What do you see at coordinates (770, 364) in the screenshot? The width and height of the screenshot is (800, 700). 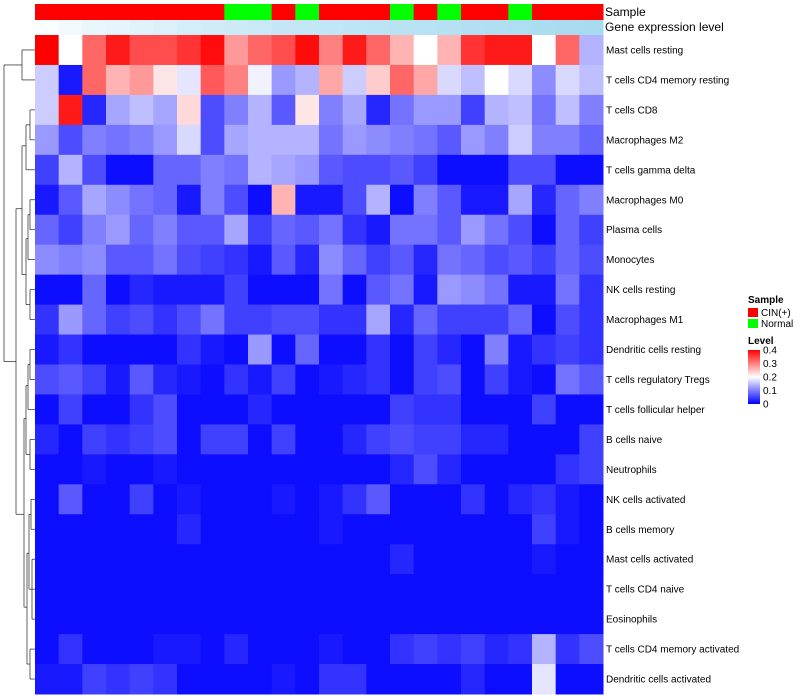 I see `legend-level-tick: 0.3` at bounding box center [770, 364].